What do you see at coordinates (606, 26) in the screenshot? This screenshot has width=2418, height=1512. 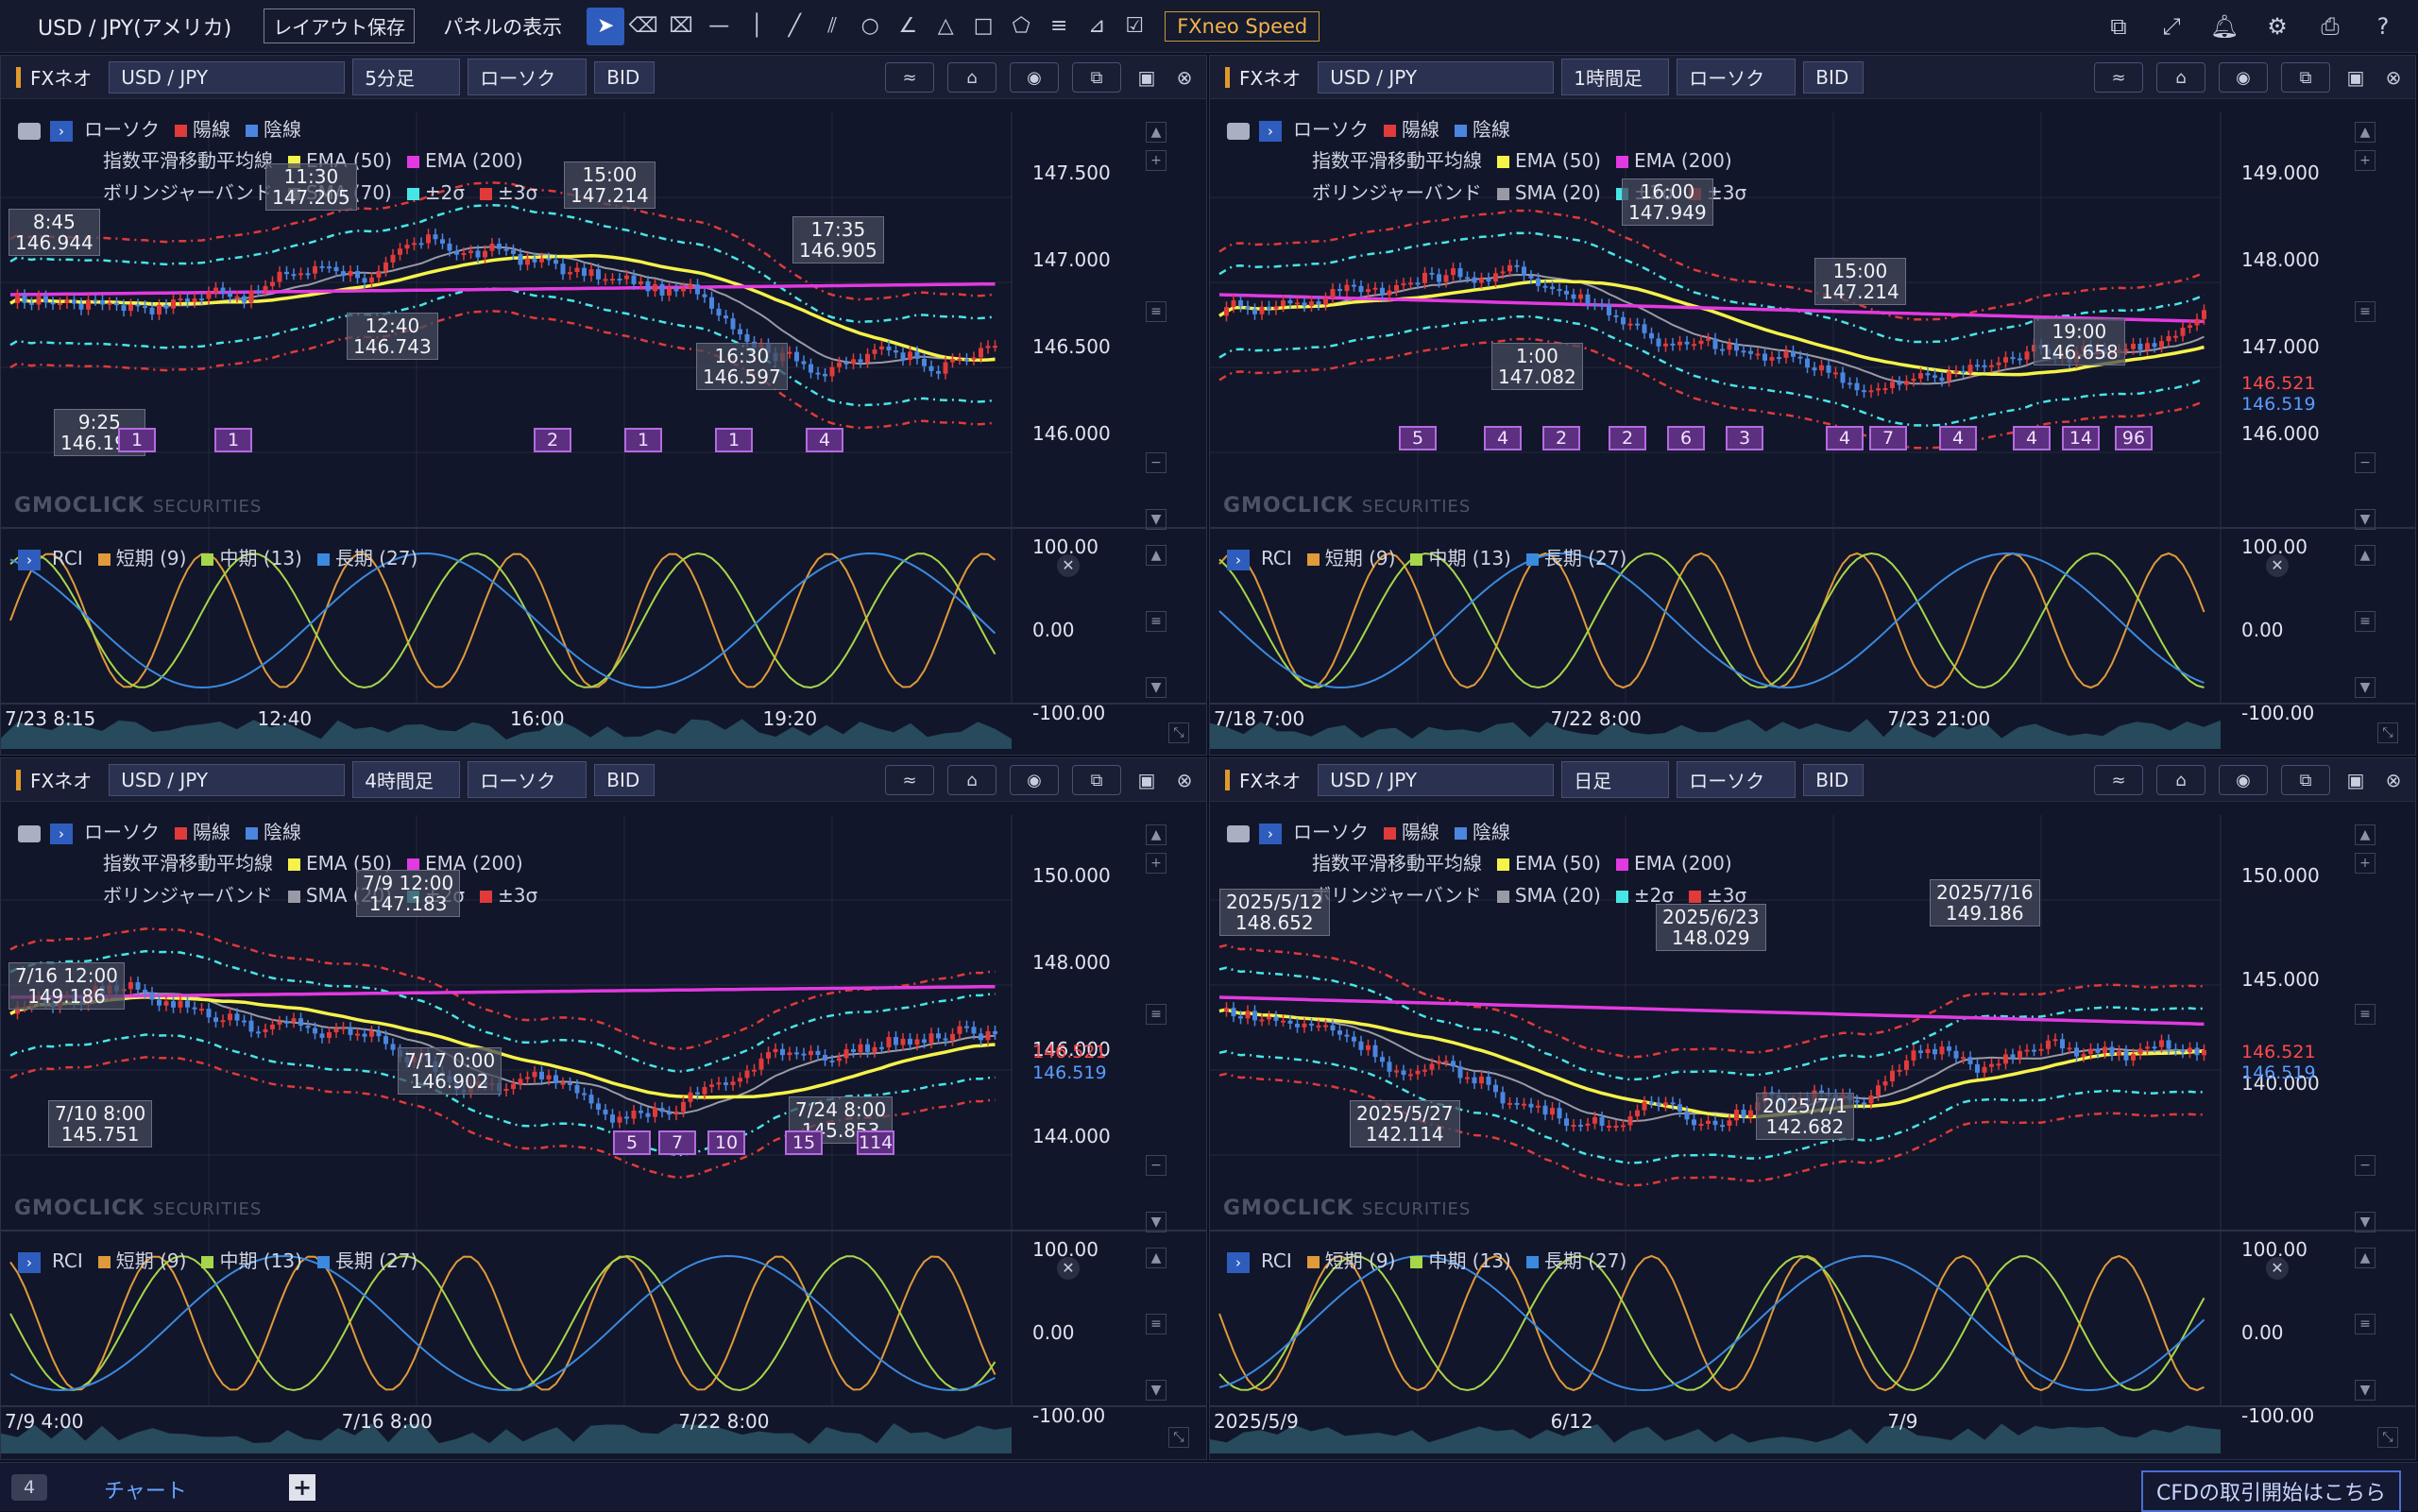 I see `cursor-icon: ➤` at bounding box center [606, 26].